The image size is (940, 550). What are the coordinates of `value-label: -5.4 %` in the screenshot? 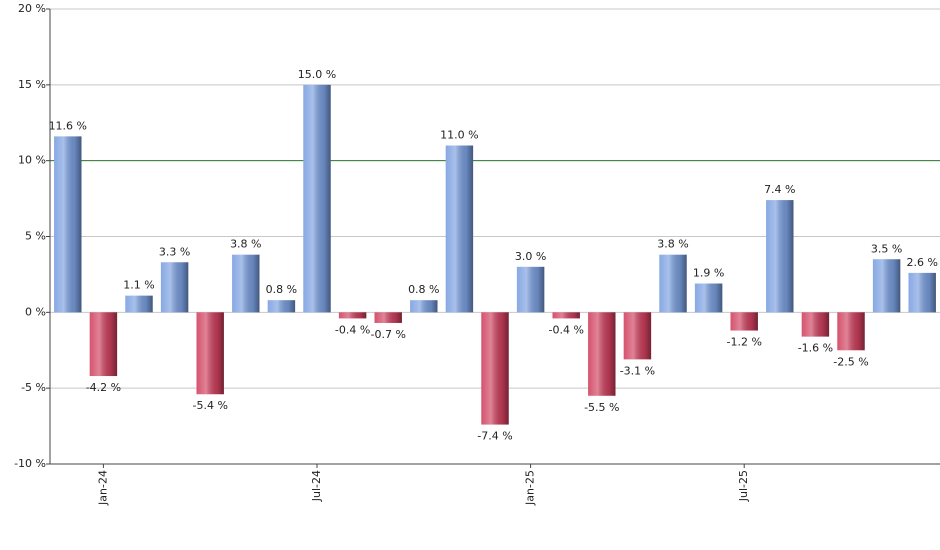 It's located at (209, 405).